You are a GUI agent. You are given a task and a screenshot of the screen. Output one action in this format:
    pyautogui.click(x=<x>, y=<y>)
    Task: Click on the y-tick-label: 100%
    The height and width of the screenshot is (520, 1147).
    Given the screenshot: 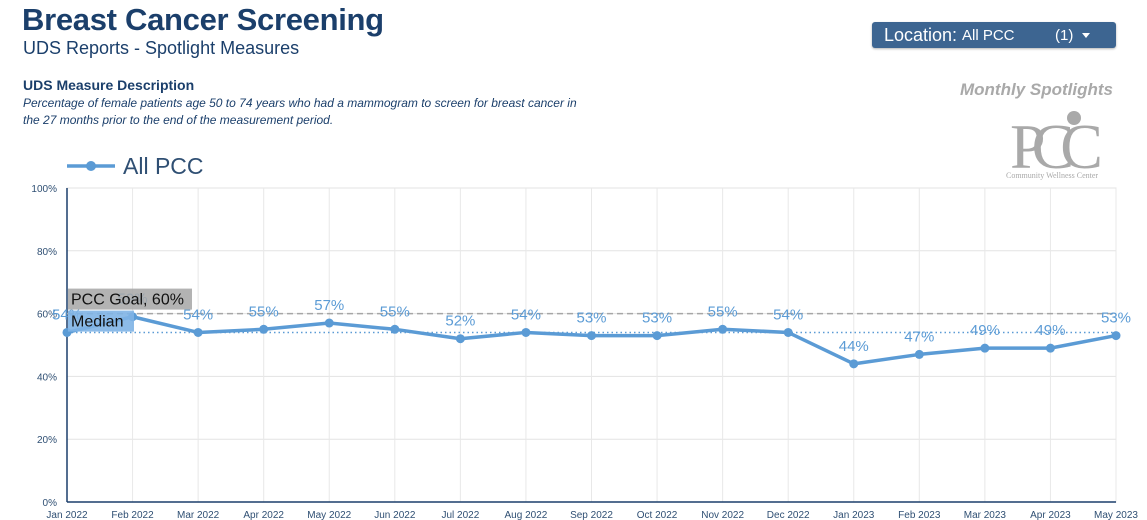 What is the action you would take?
    pyautogui.click(x=44, y=189)
    